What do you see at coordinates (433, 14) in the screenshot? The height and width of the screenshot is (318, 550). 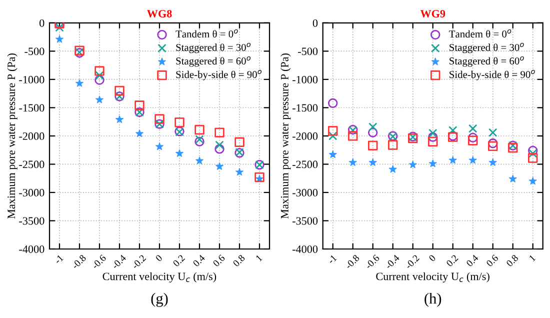 I see `chart-title: WG9` at bounding box center [433, 14].